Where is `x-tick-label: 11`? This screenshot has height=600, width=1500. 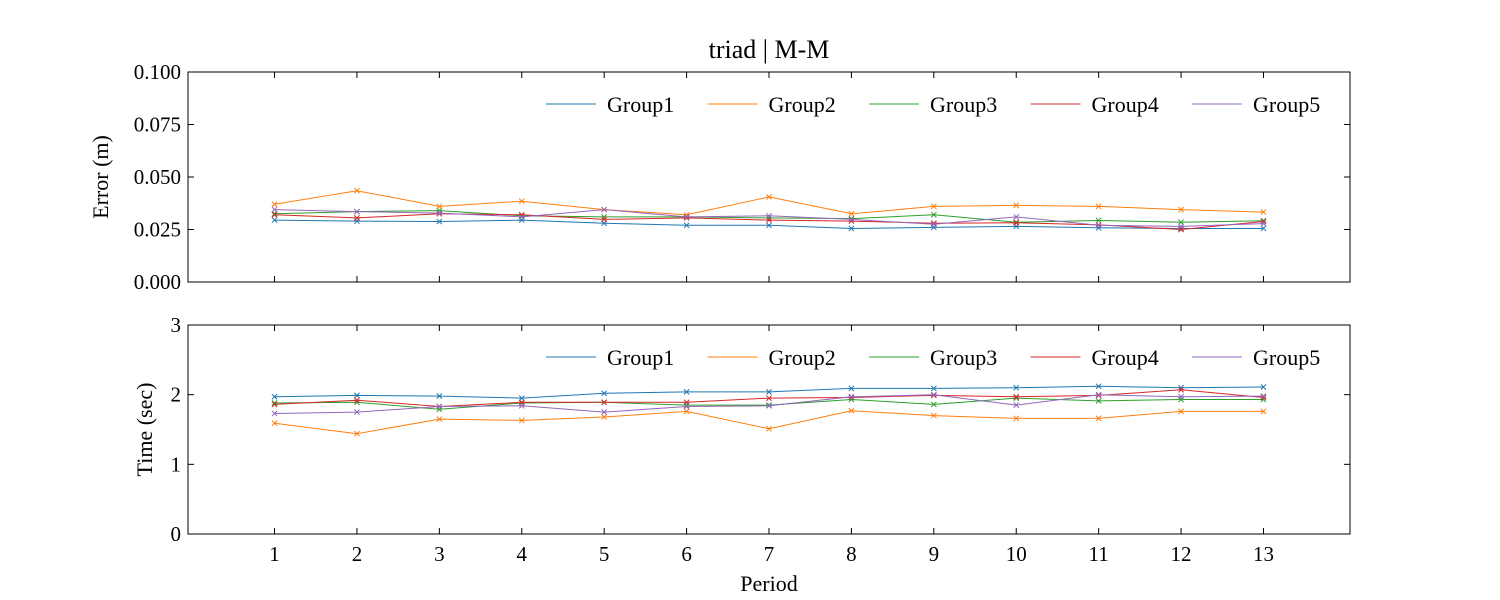
x-tick-label: 11 is located at coordinates (1099, 554).